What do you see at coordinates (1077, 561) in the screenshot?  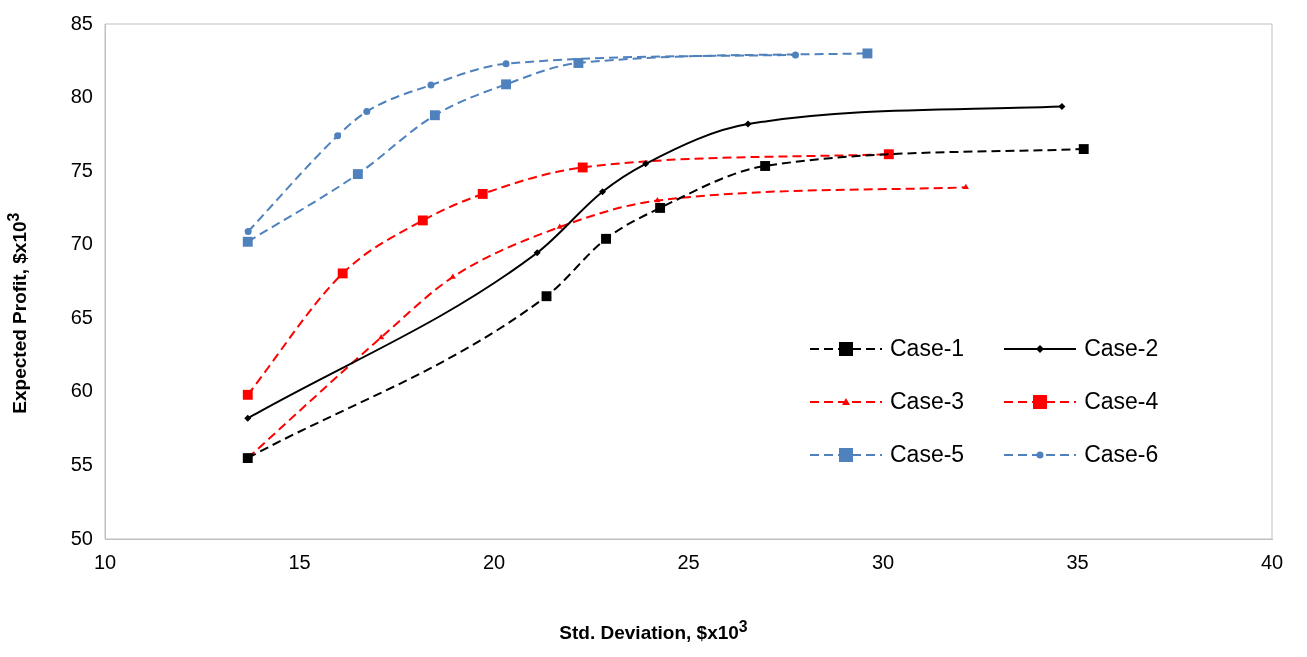 I see `x-tick-label: 35` at bounding box center [1077, 561].